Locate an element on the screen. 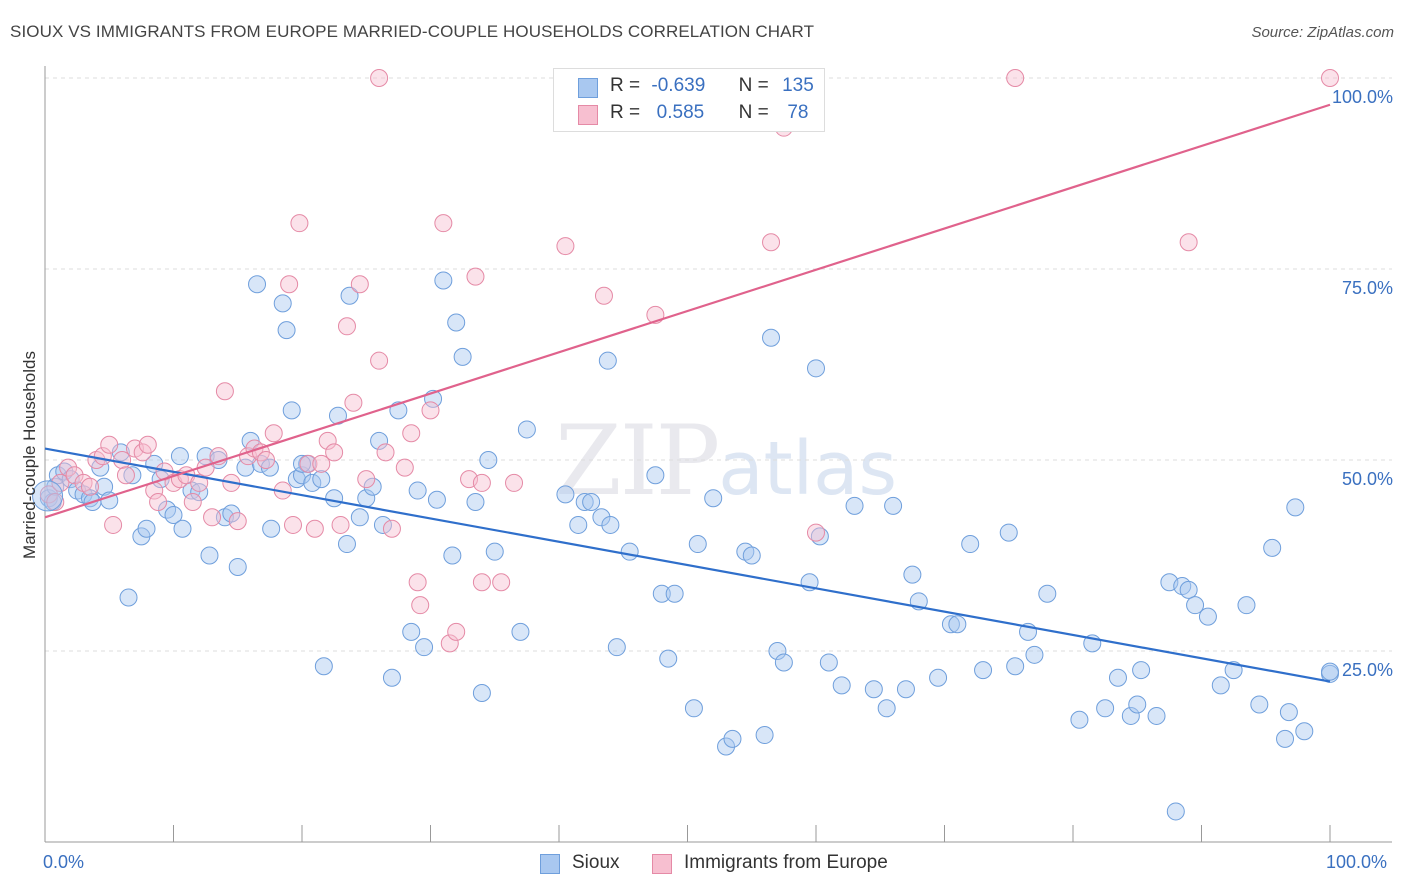 The width and height of the screenshot is (1406, 892). bottom-legend-label-immigrants: Immigrants from Europe is located at coordinates (786, 862).